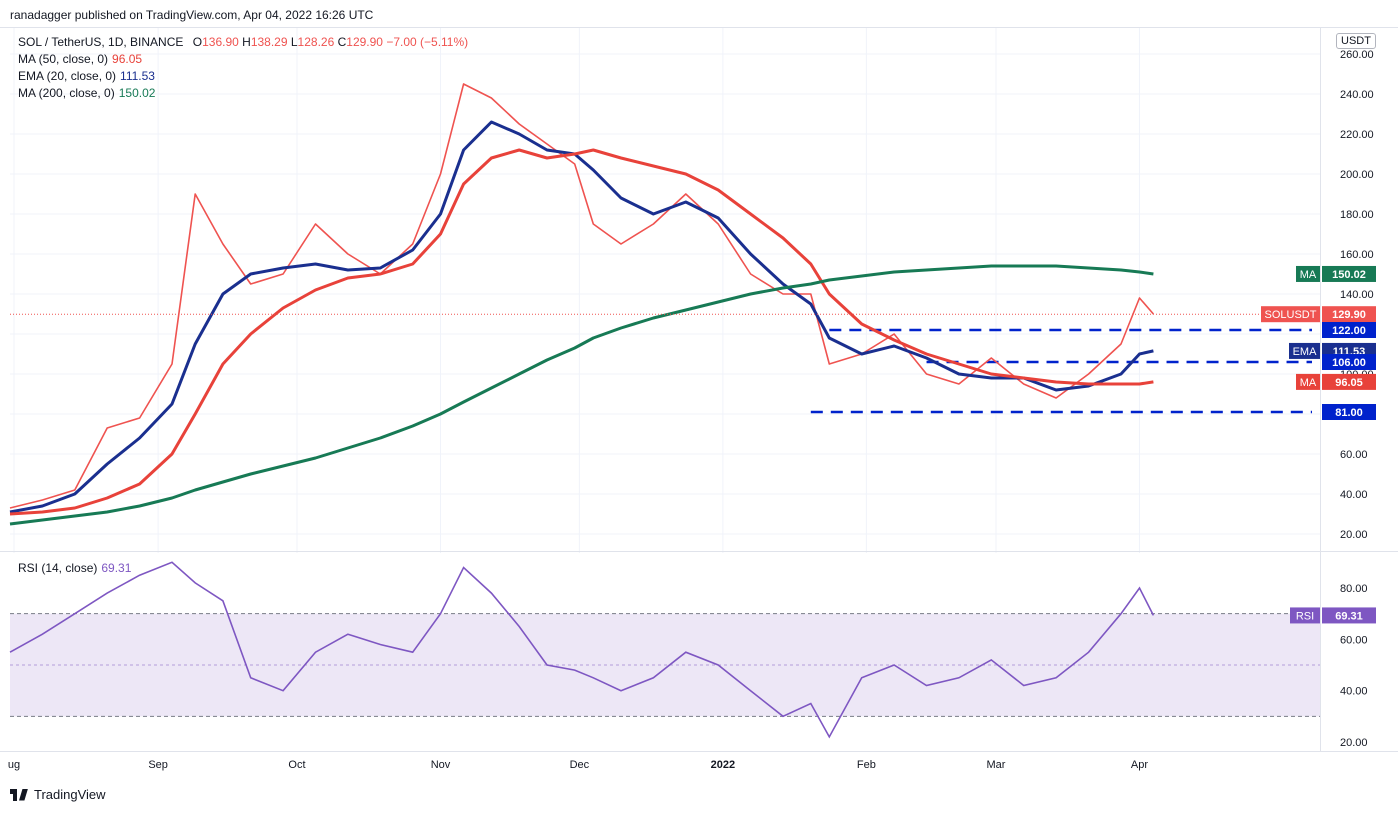  Describe the element at coordinates (197, 42) in the screenshot. I see `legend-open-label: O` at that location.